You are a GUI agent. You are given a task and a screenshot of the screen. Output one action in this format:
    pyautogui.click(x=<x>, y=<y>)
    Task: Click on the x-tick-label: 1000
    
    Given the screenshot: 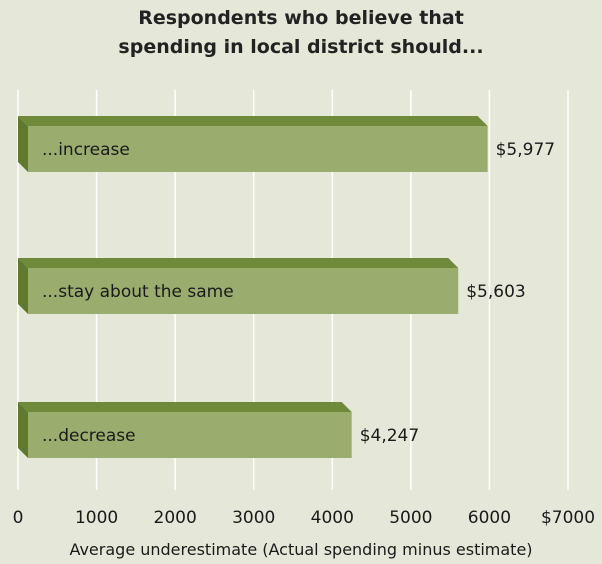 What is the action you would take?
    pyautogui.click(x=96, y=518)
    